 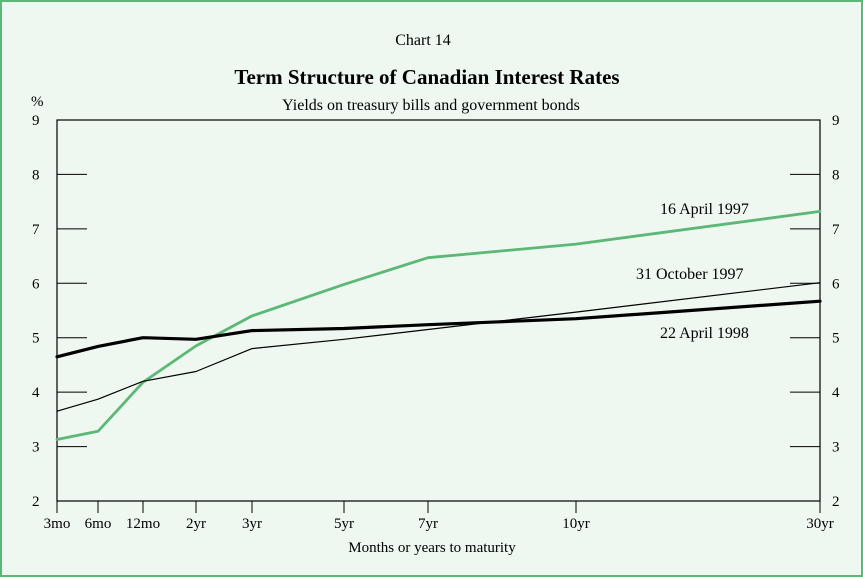 I want to click on y-tick-label-left-2: 2, so click(x=36, y=502).